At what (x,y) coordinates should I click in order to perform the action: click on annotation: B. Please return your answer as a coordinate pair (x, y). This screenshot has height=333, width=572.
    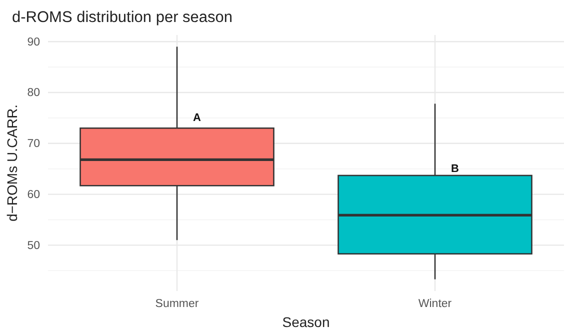
    Looking at the image, I should click on (455, 168).